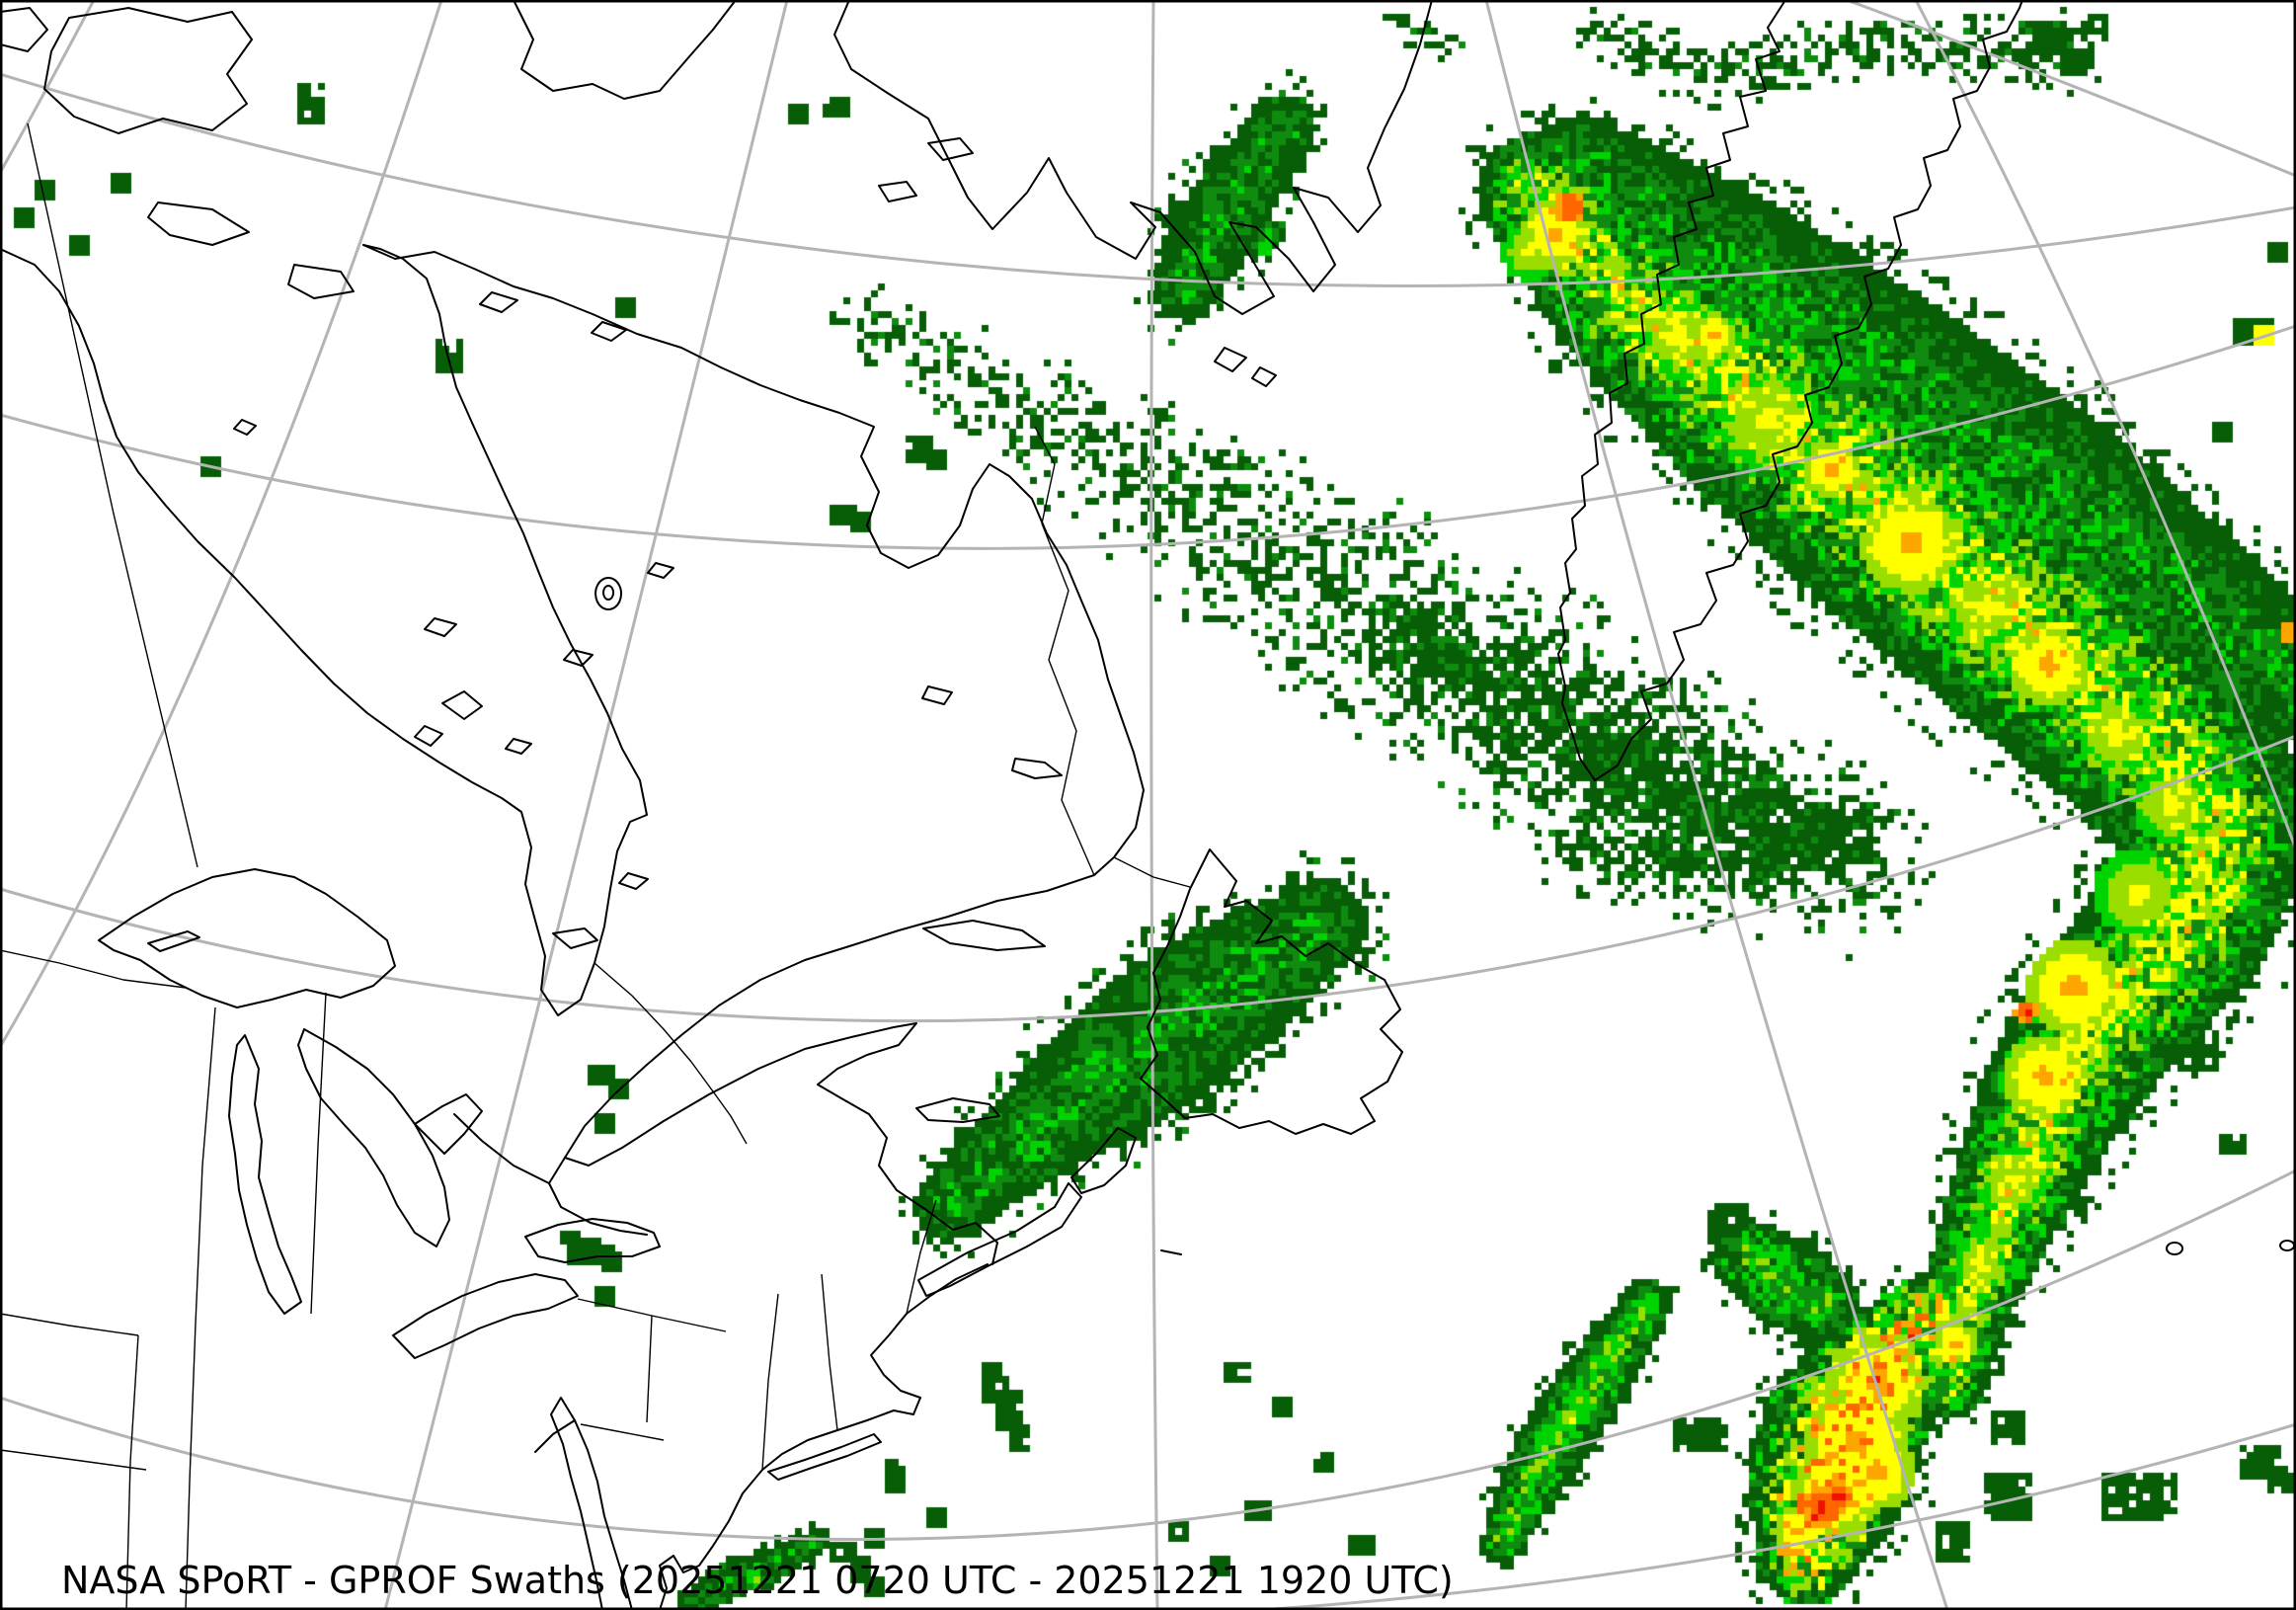  What do you see at coordinates (770, 1382) in the screenshot?
I see `hudson-river-border` at bounding box center [770, 1382].